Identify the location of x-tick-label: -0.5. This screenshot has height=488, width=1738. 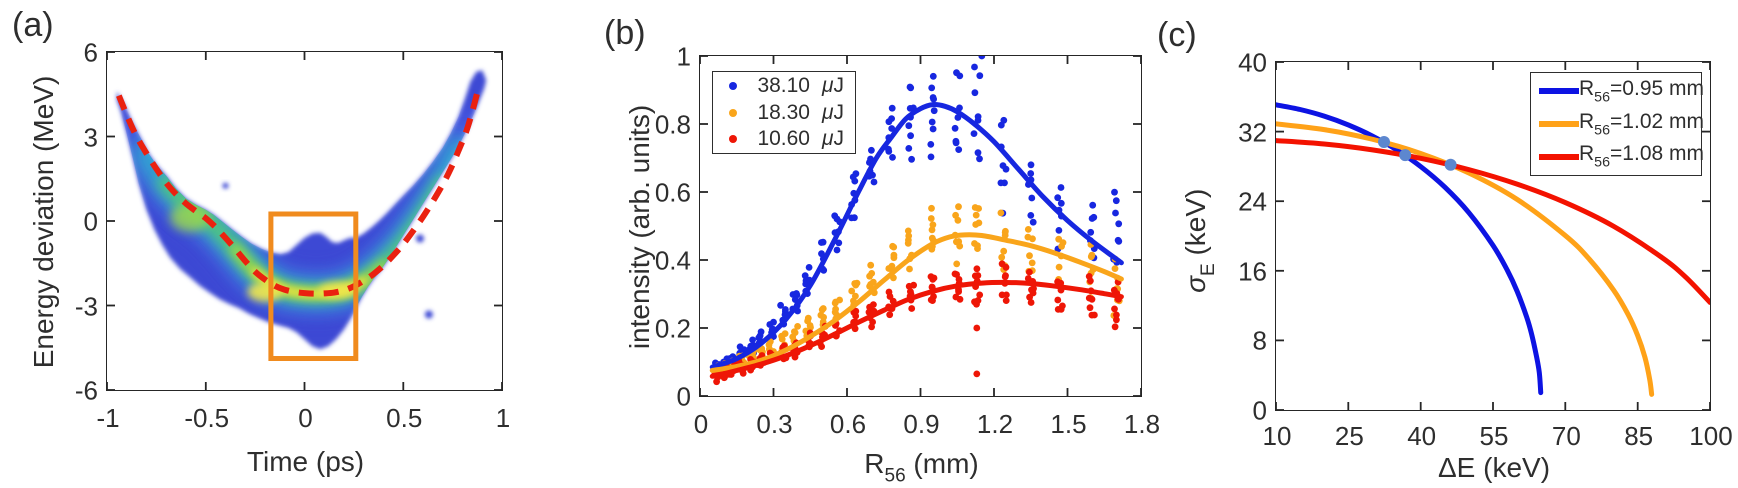
(207, 418).